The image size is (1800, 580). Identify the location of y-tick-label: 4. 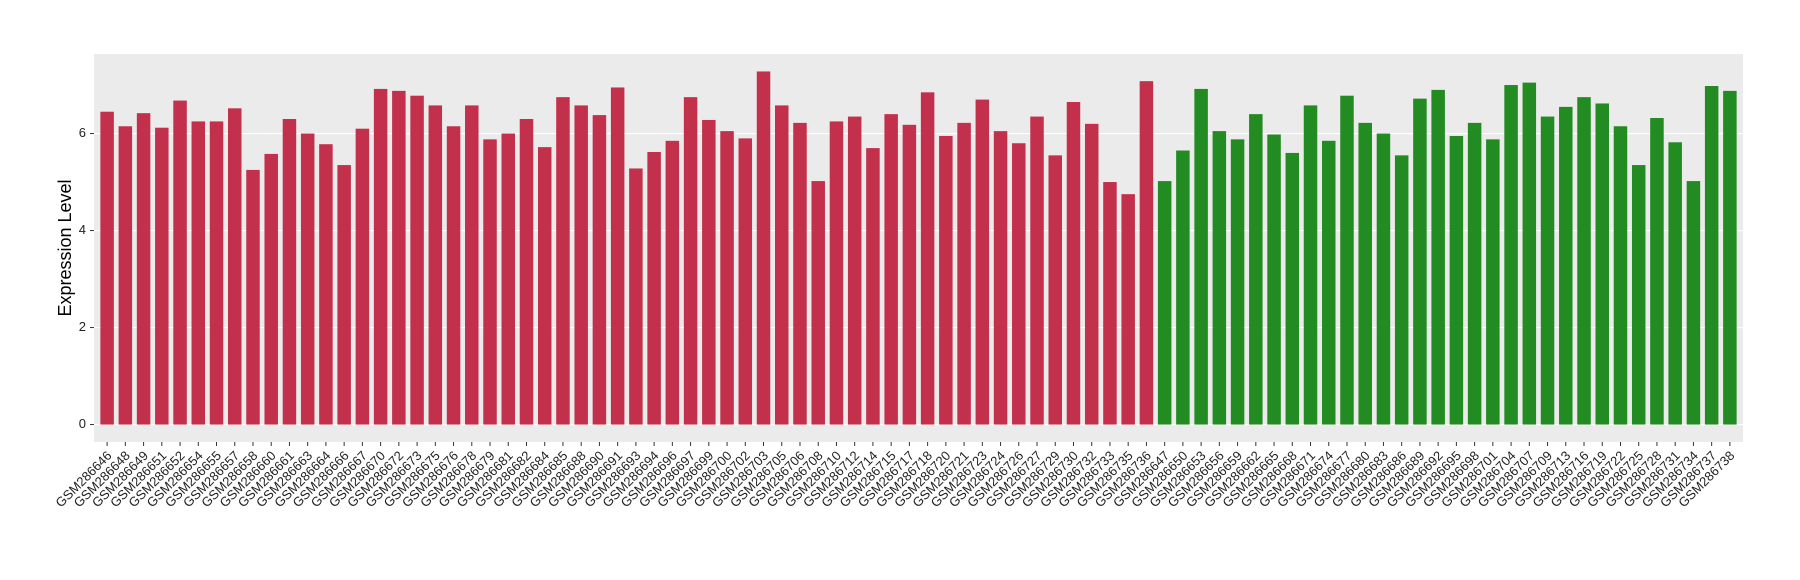
(82, 229).